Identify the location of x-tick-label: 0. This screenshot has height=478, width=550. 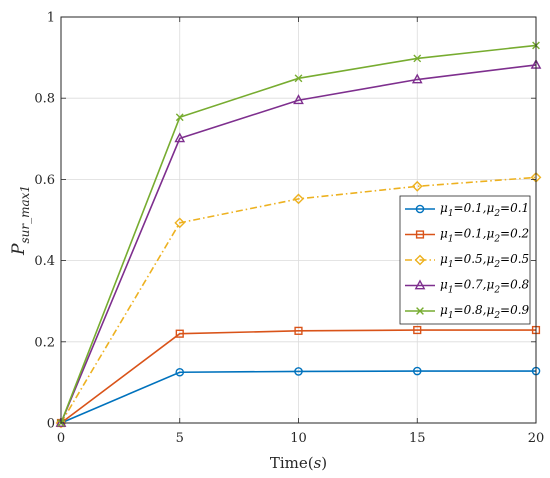
(61, 438).